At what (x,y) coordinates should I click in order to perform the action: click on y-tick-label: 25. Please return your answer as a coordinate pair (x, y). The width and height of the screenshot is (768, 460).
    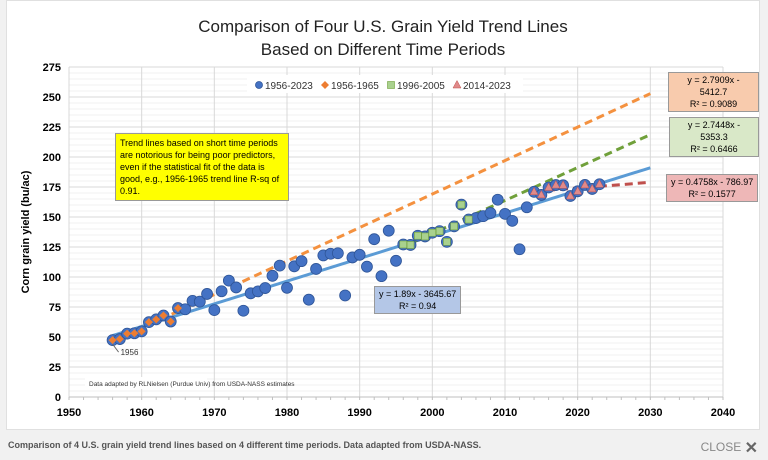
    Looking at the image, I should click on (55, 368).